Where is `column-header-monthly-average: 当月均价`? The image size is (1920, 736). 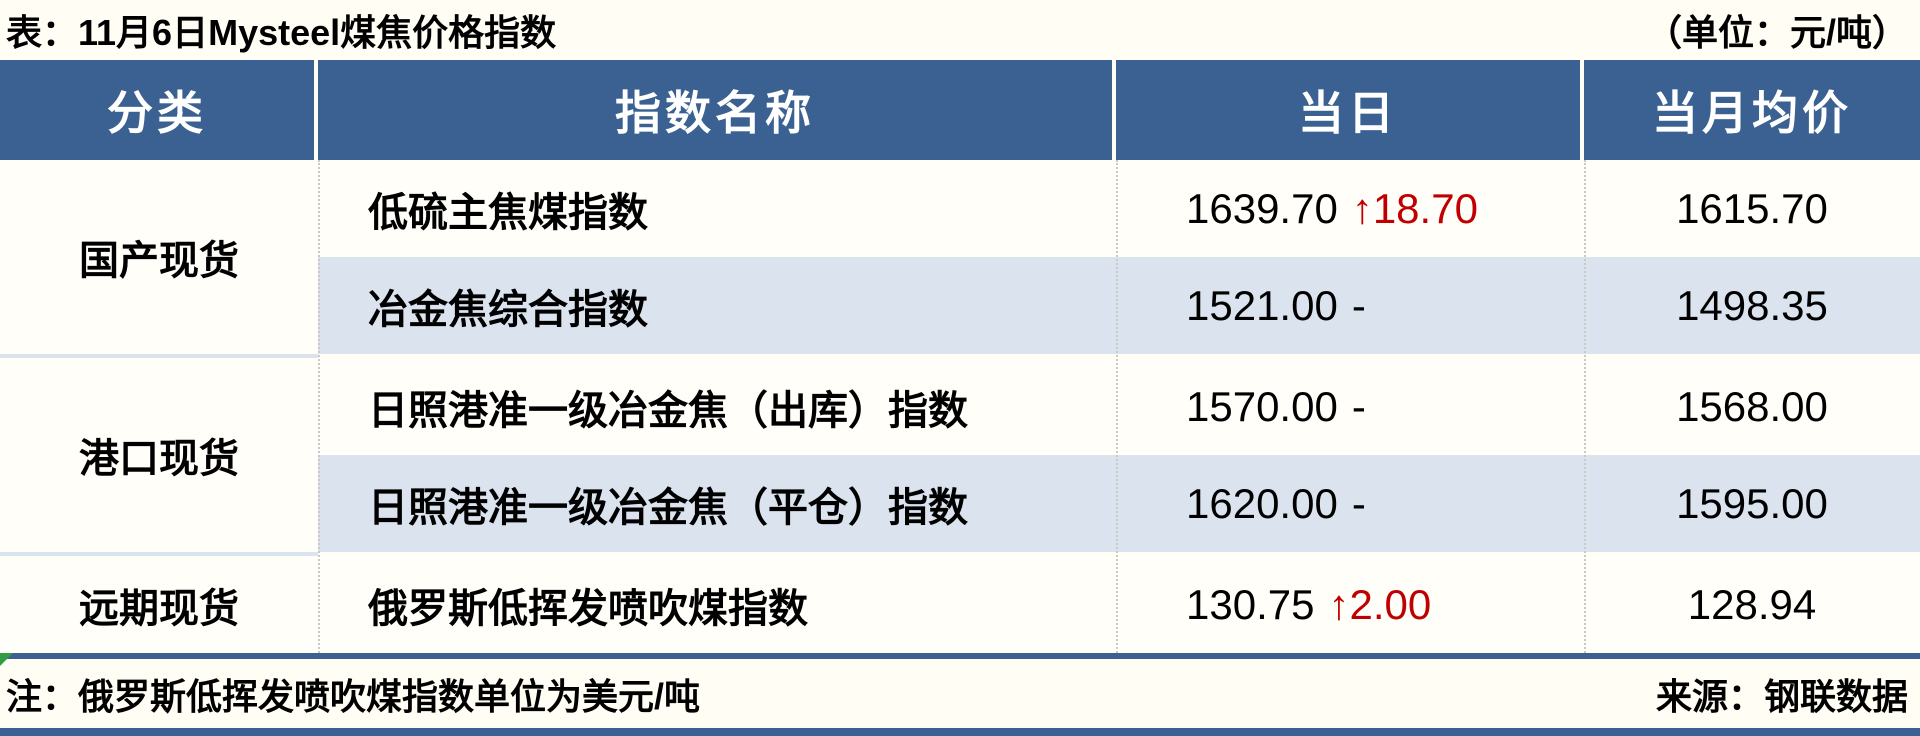 column-header-monthly-average: 当月均价 is located at coordinates (1752, 110).